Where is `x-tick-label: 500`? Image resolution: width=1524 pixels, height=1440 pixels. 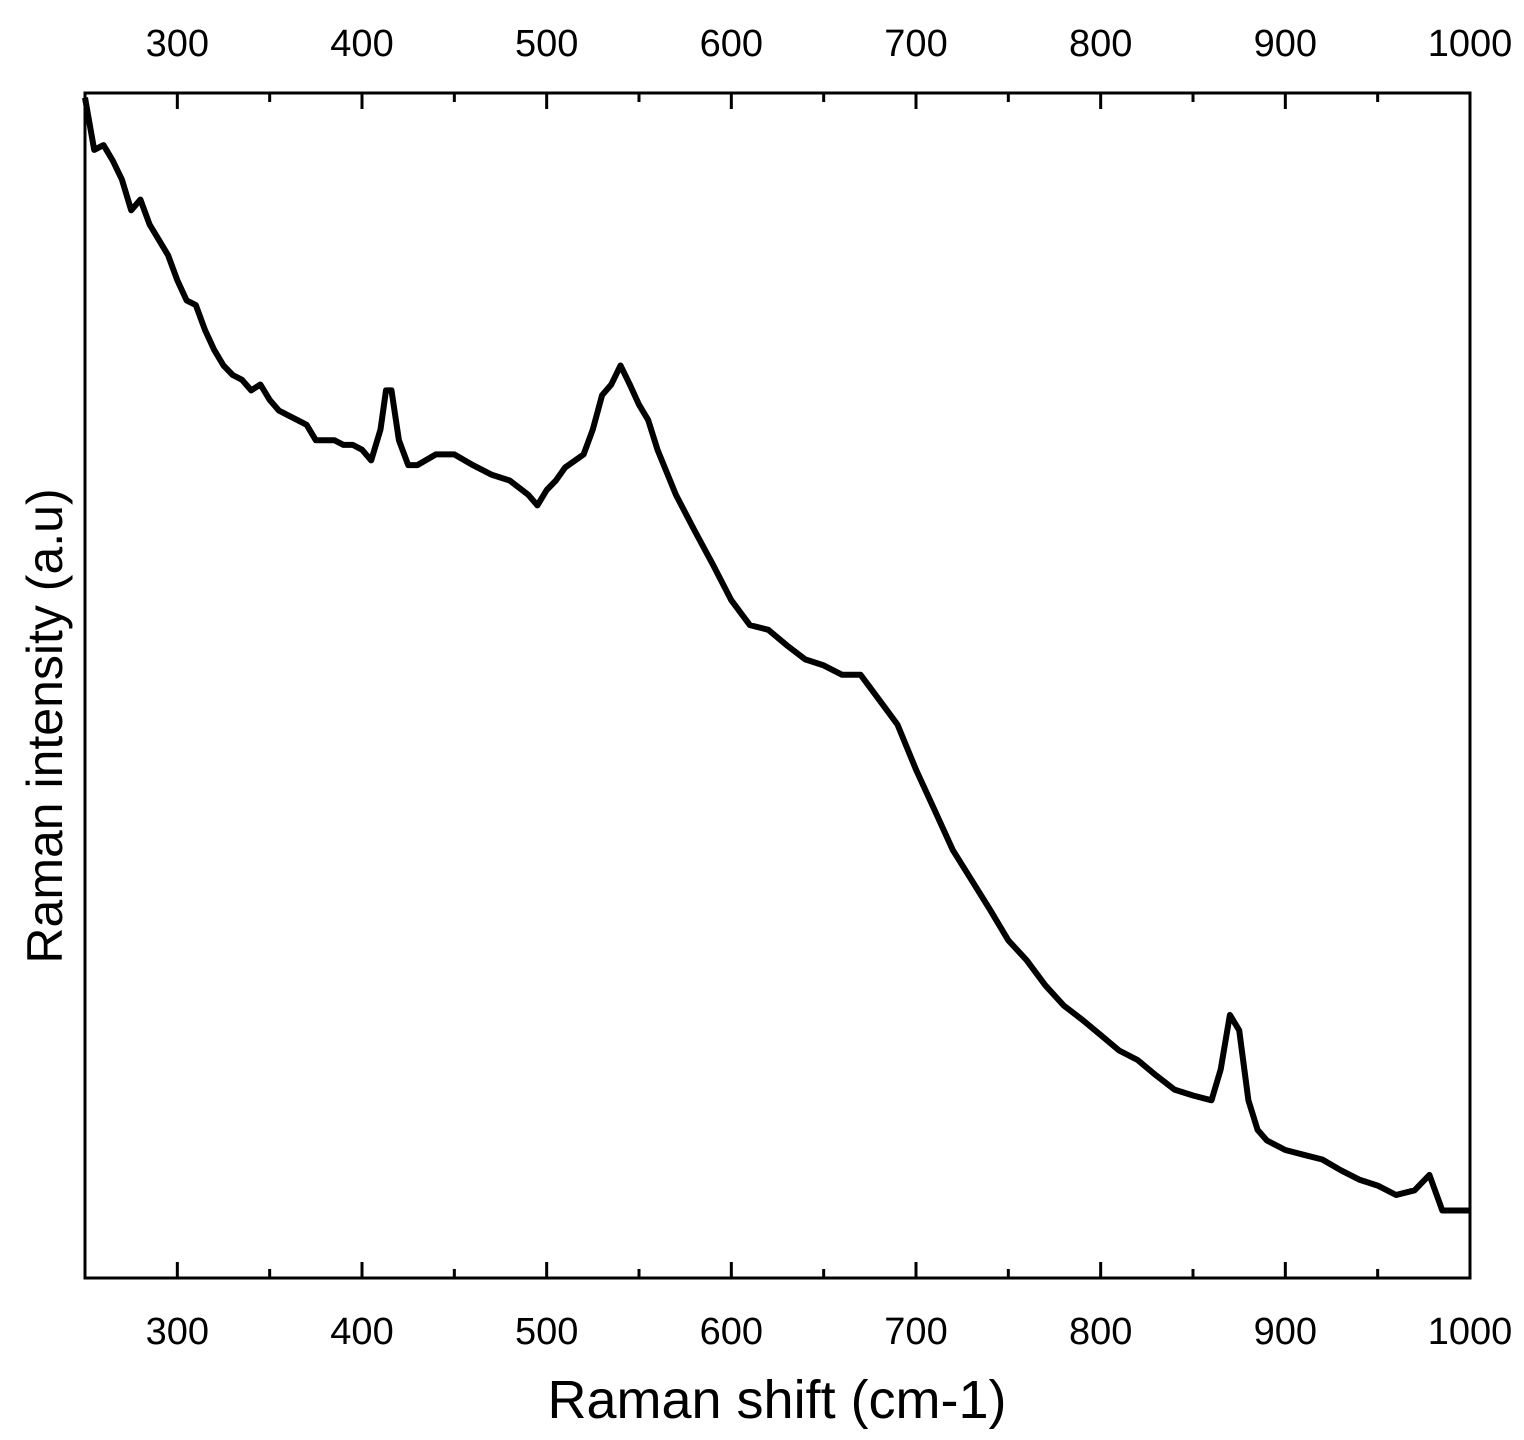
x-tick-label: 500 is located at coordinates (546, 1332).